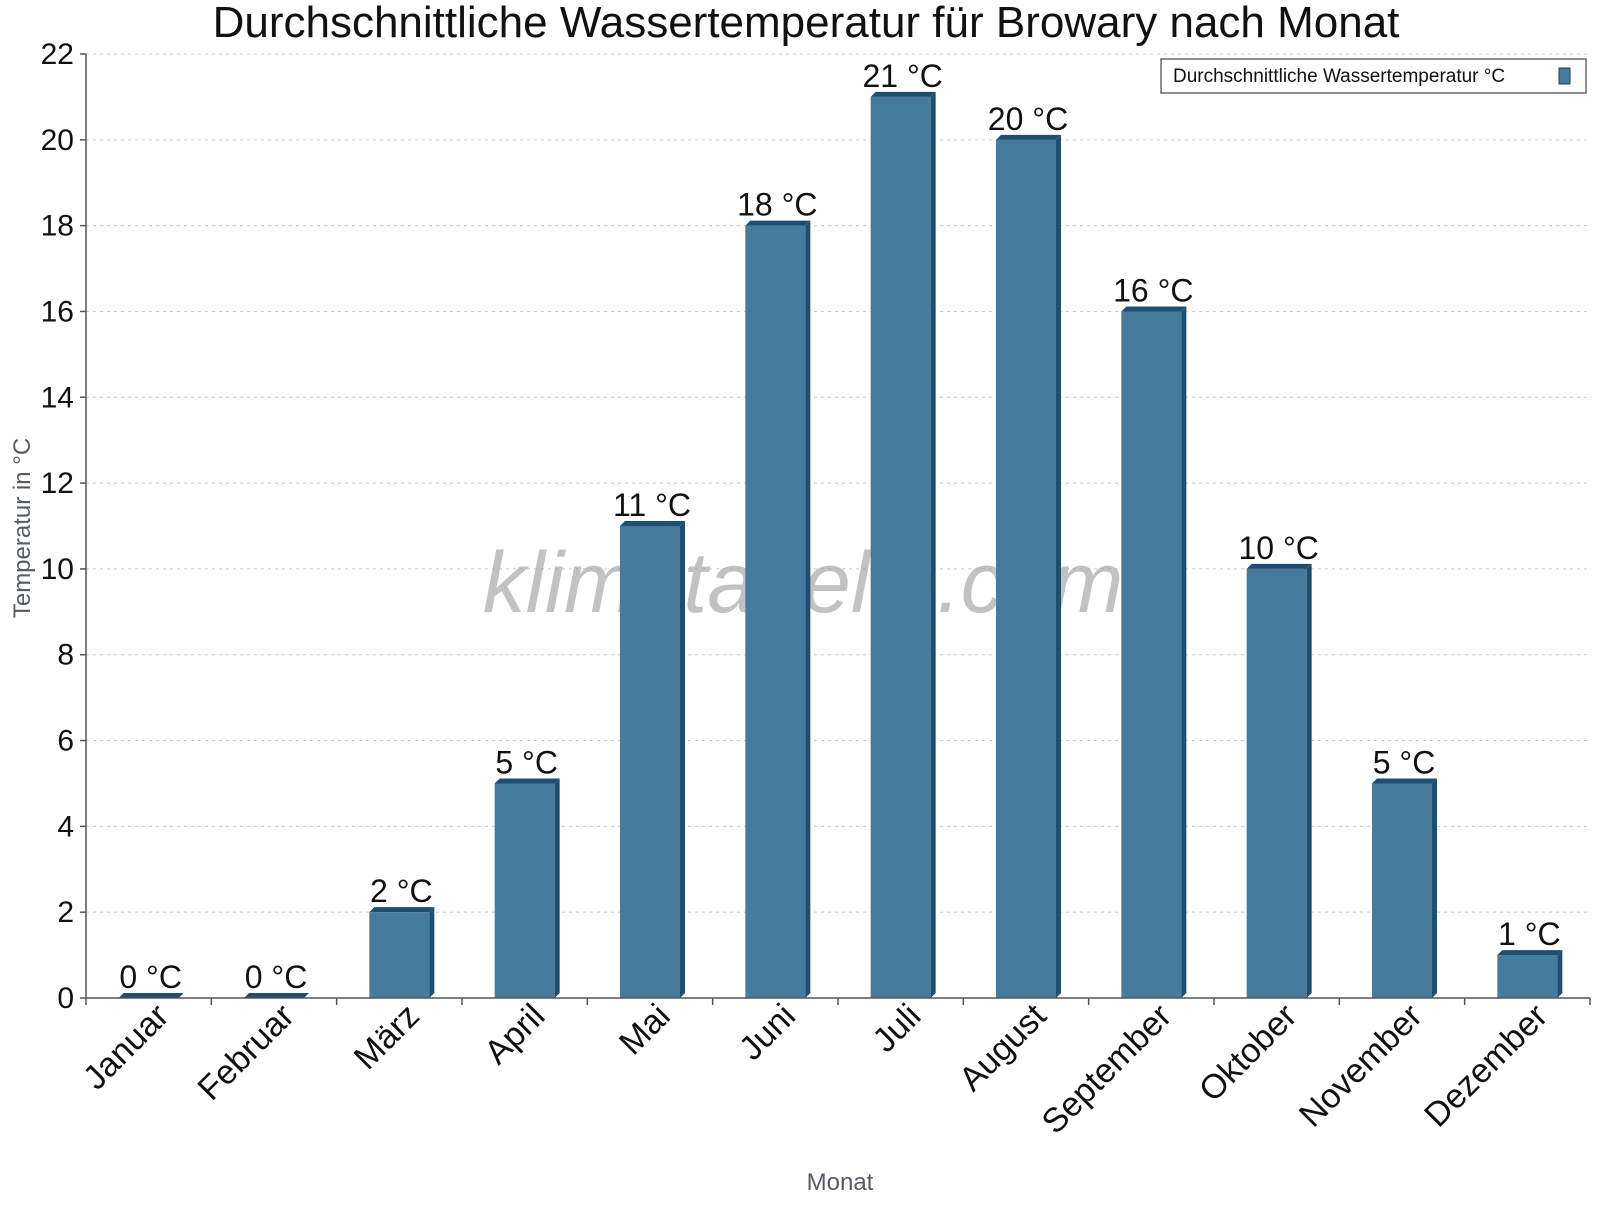 Image resolution: width=1600 pixels, height=1205 pixels. What do you see at coordinates (1107, 1069) in the screenshot?
I see `x-tick-label: September` at bounding box center [1107, 1069].